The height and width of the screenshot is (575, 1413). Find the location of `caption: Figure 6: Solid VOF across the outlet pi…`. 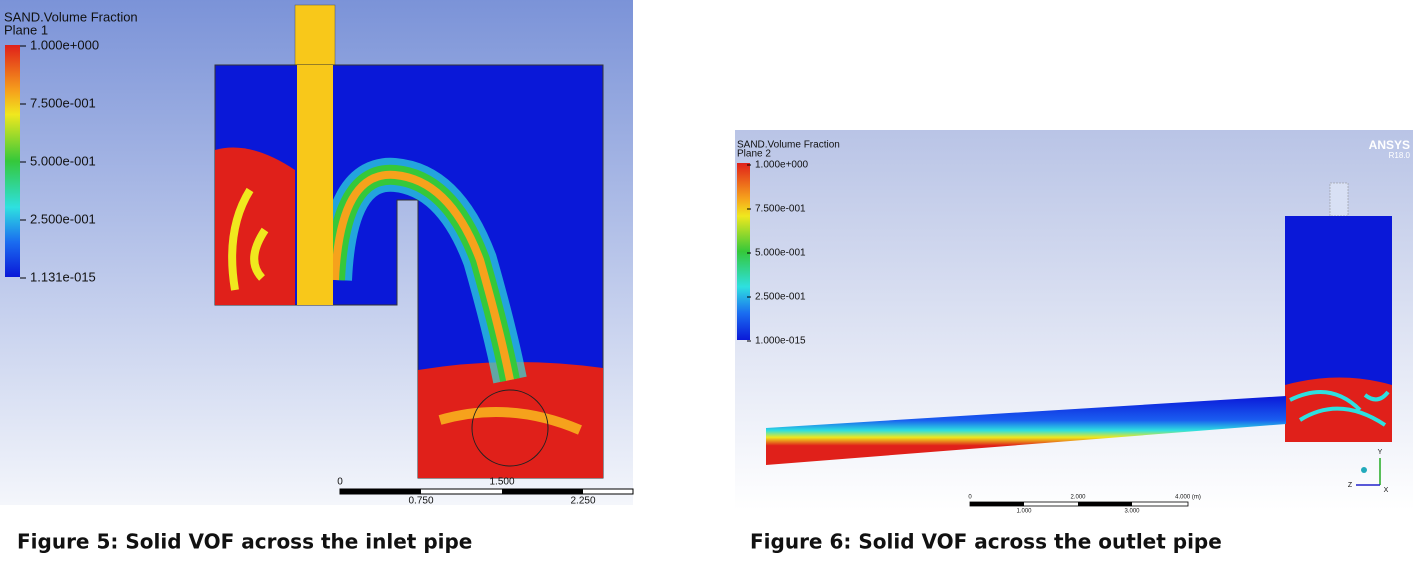

caption: Figure 6: Solid VOF across the outlet pi… is located at coordinates (986, 542).